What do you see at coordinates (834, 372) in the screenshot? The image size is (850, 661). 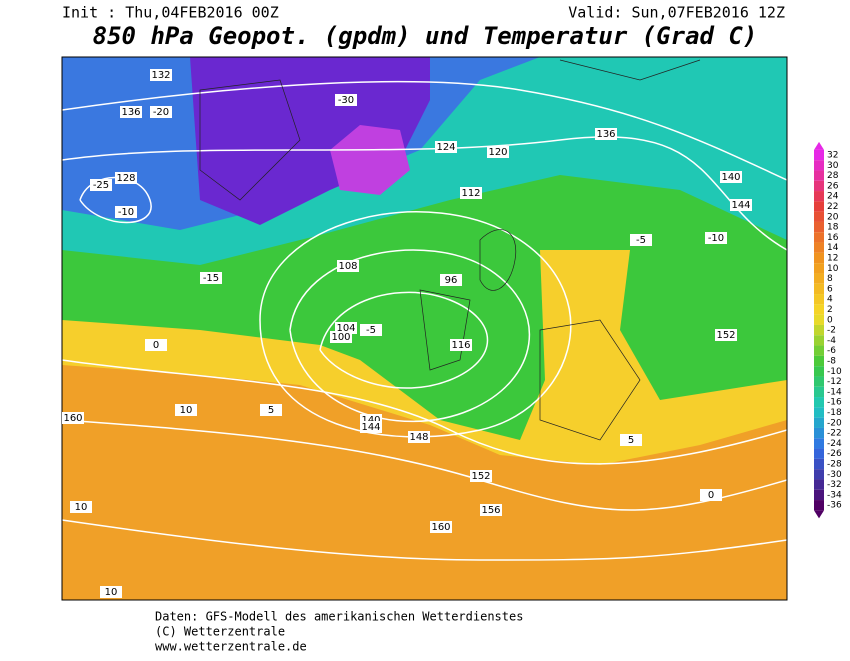 I see `colorbar-label: -10` at bounding box center [834, 372].